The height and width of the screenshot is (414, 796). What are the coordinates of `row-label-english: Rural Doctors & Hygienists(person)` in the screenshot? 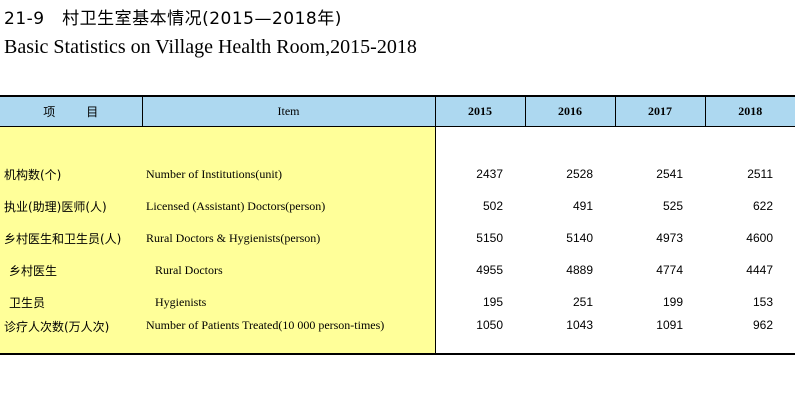 It's located at (289, 238).